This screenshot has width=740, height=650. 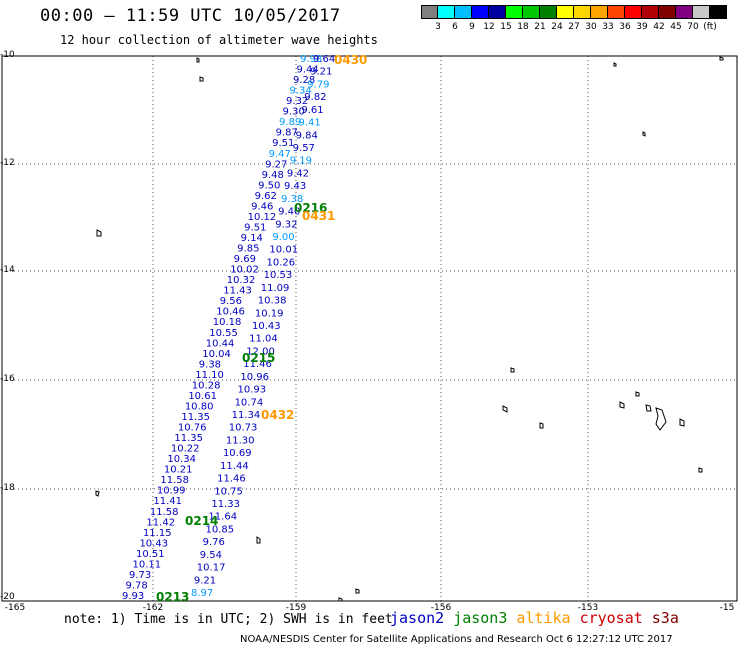 I want to click on colorbar-frame, so click(x=574, y=12).